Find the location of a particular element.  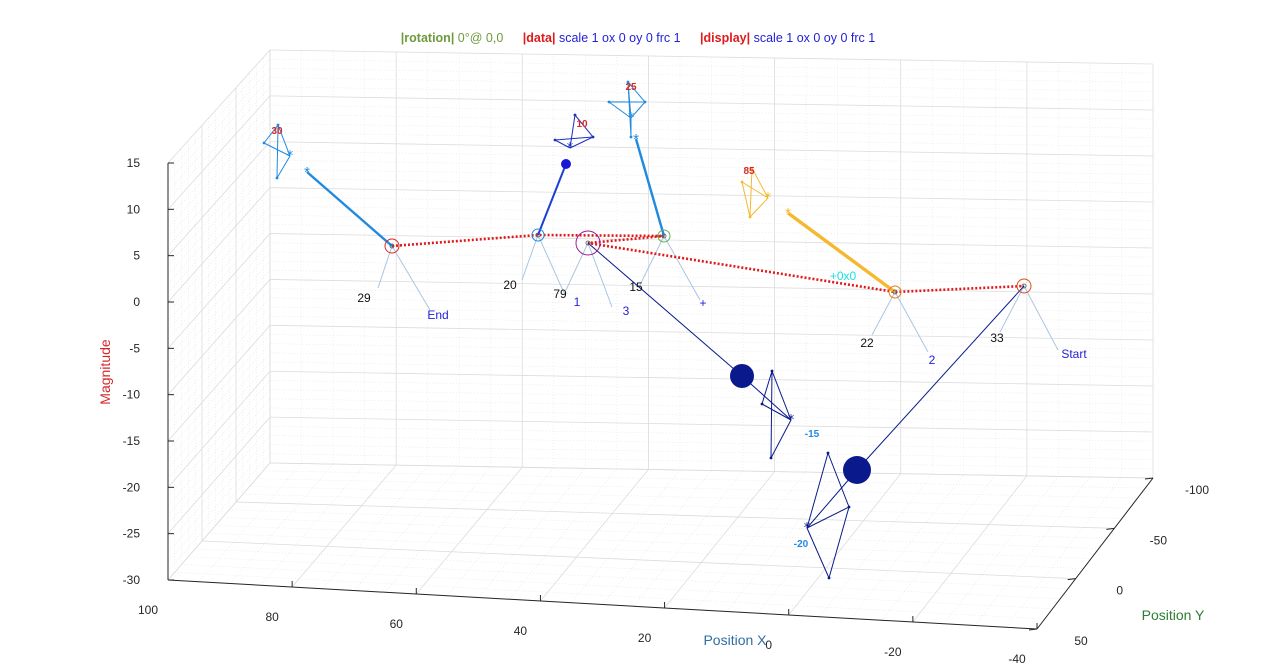

x-axis-label: Position X is located at coordinates (735, 640).